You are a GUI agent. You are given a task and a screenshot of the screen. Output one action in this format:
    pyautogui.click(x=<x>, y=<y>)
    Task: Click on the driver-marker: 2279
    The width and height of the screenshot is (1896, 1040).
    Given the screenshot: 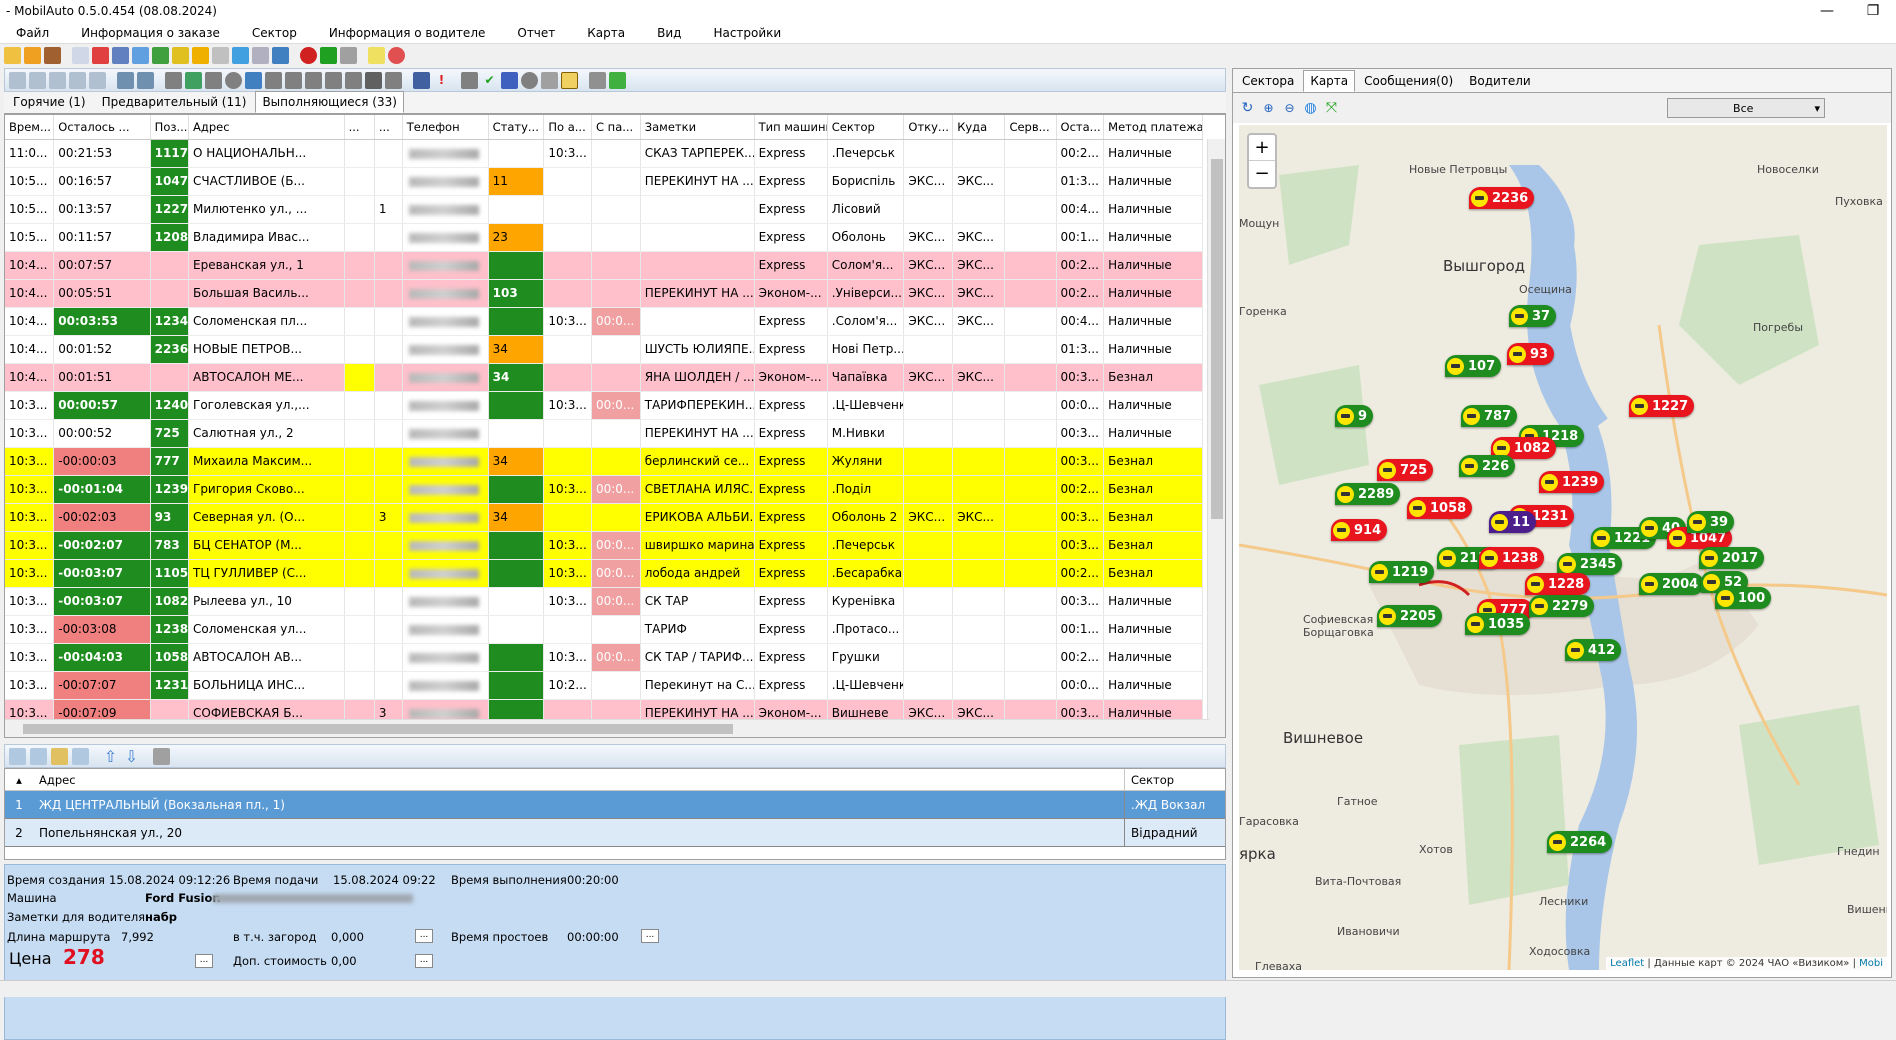 What is the action you would take?
    pyautogui.click(x=1562, y=606)
    